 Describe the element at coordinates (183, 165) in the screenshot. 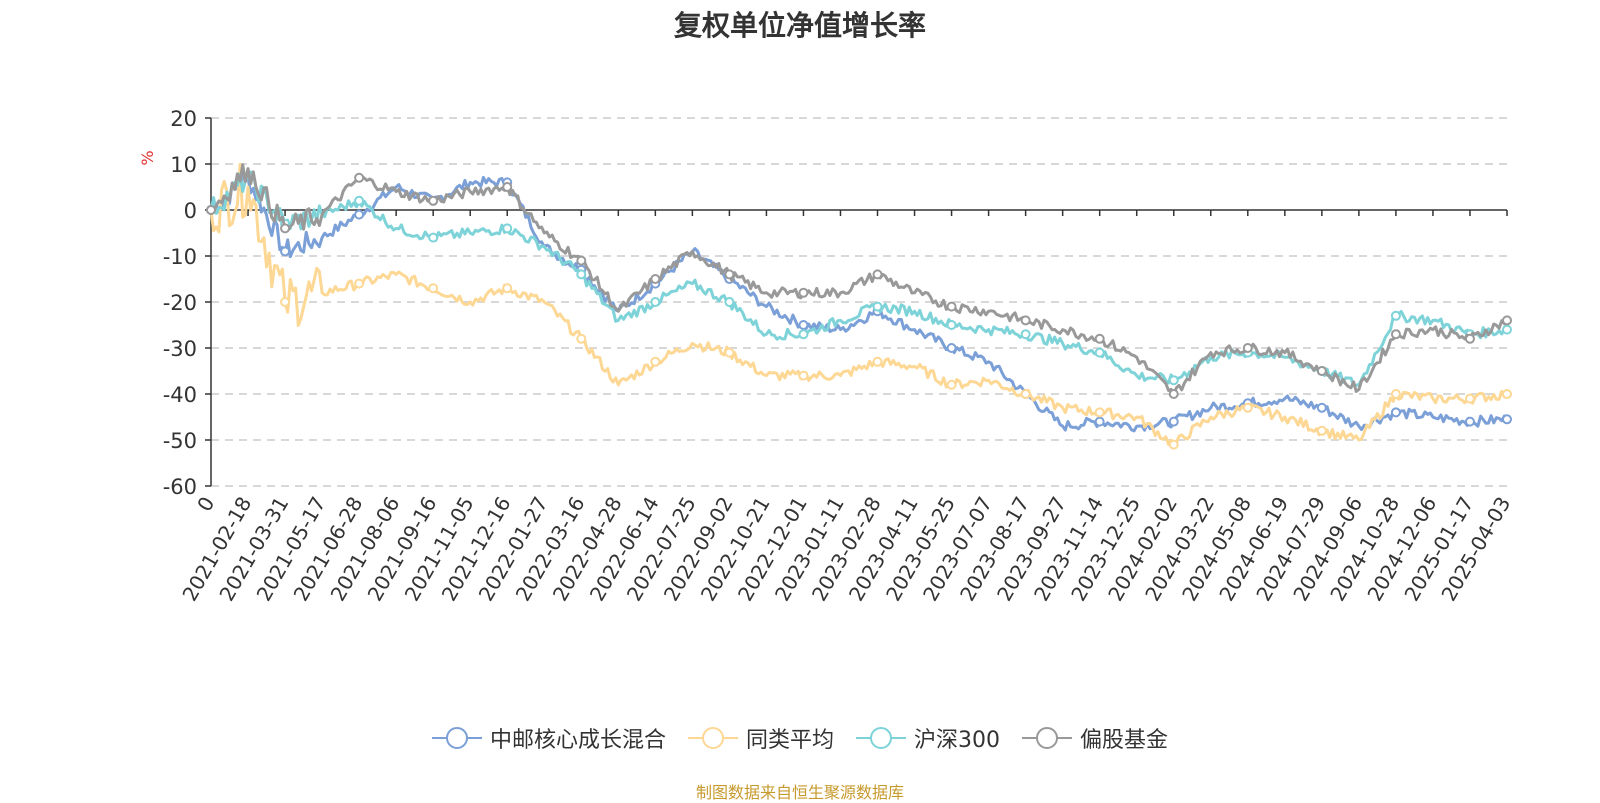

I see `y-tick-label-1: 10` at that location.